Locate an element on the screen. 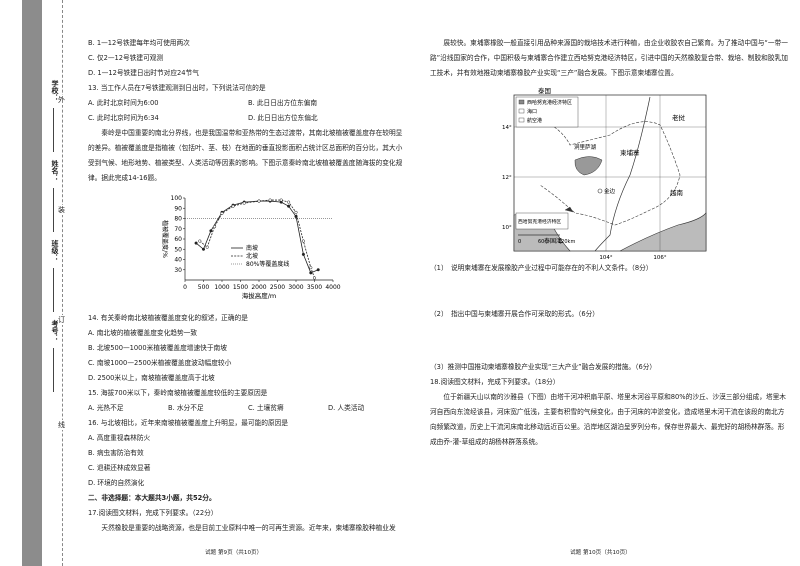 Image resolution: width=800 pixels, height=566 pixels. option: A. 光热不足 is located at coordinates (106, 408).